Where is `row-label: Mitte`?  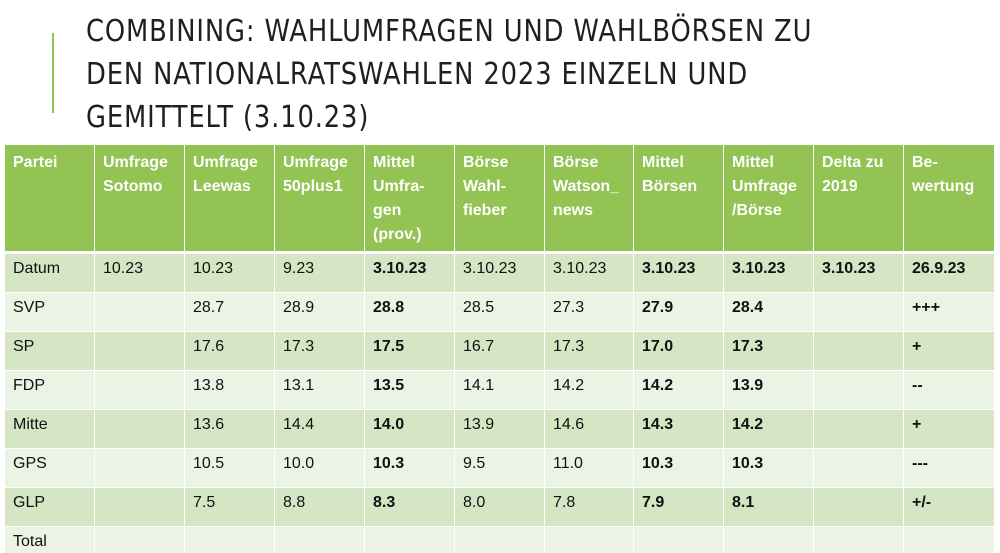
row-label: Mitte is located at coordinates (49, 429).